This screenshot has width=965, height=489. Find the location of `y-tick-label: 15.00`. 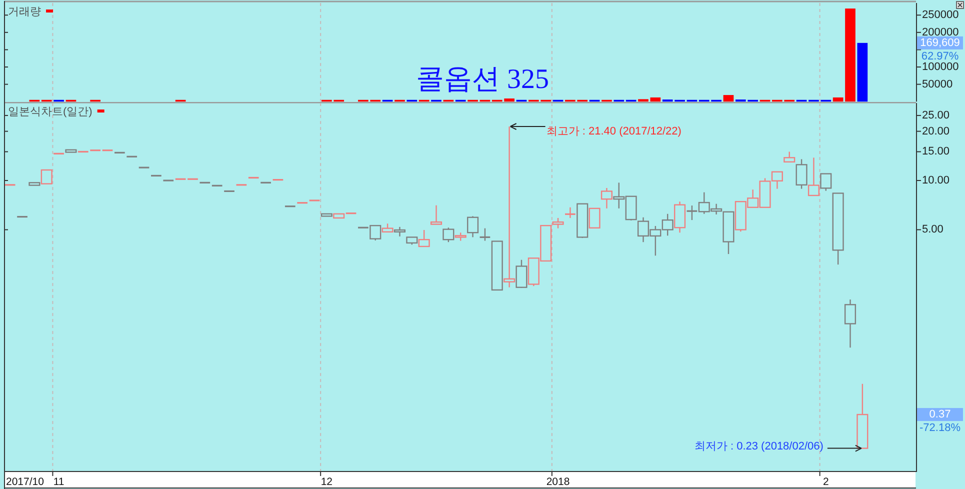

y-tick-label: 15.00 is located at coordinates (936, 152).